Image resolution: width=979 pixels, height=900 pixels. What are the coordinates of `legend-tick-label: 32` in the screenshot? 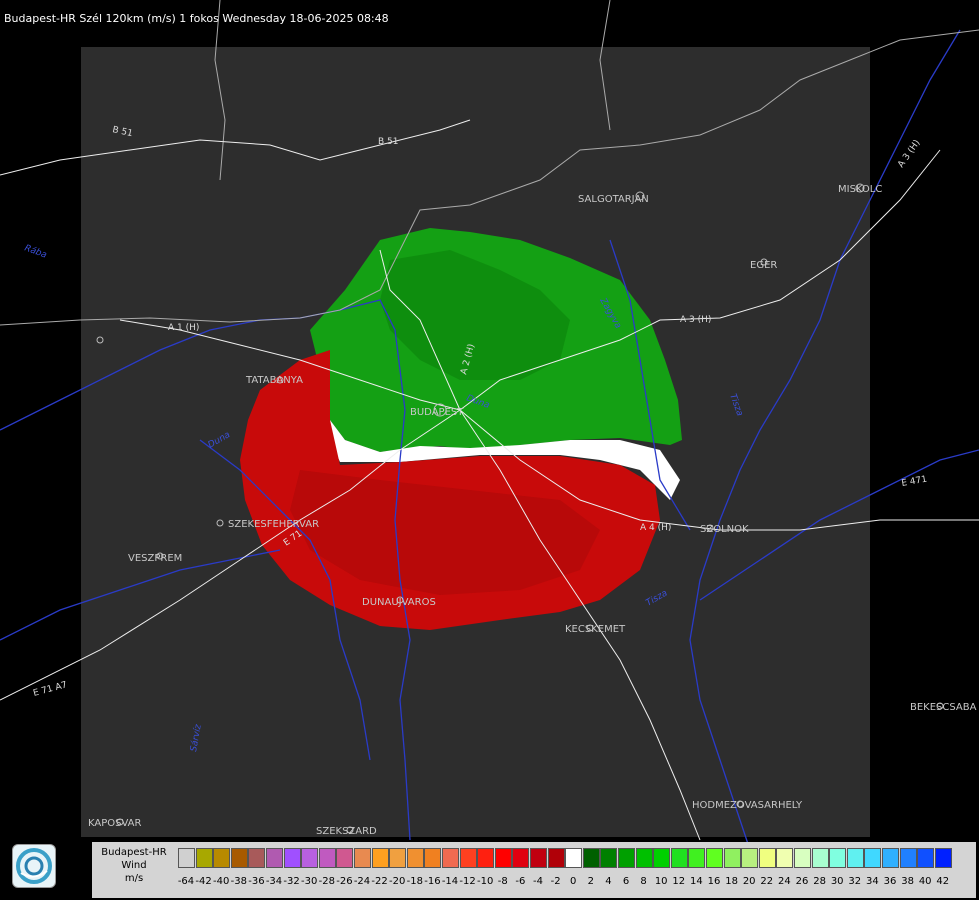 It's located at (855, 881).